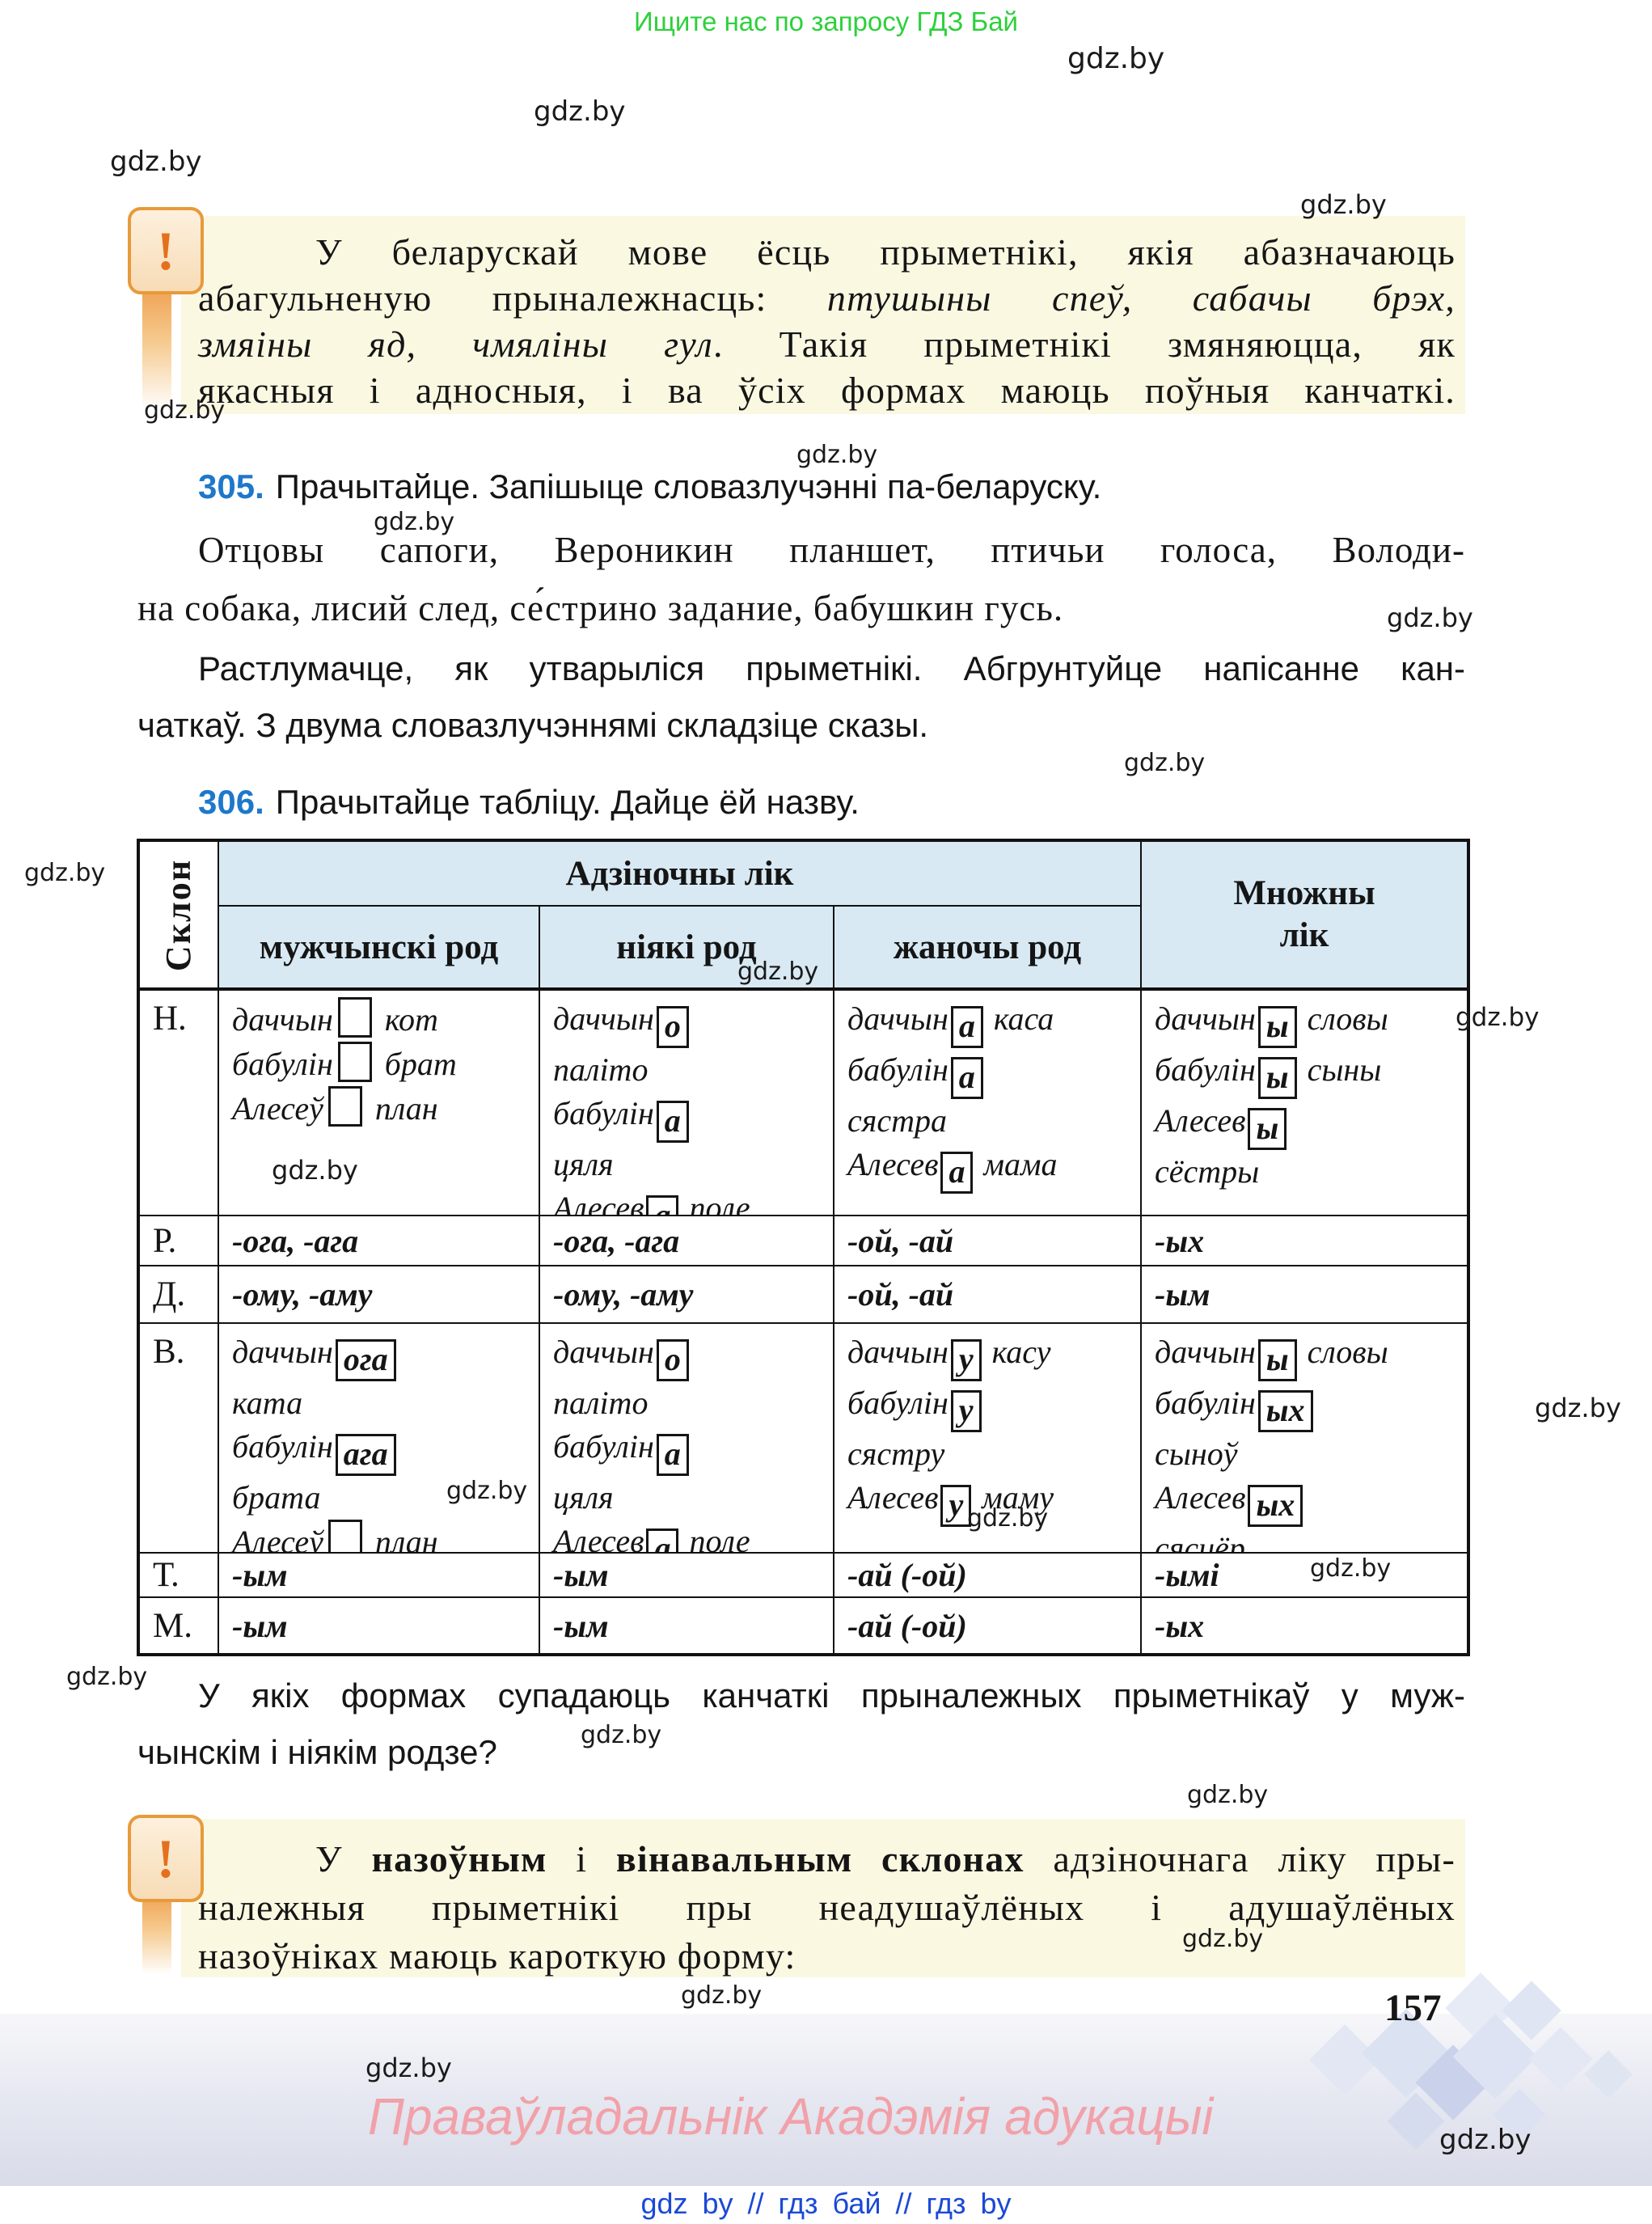 The image size is (1652, 2224). I want to click on exercise-number: 305., so click(231, 486).